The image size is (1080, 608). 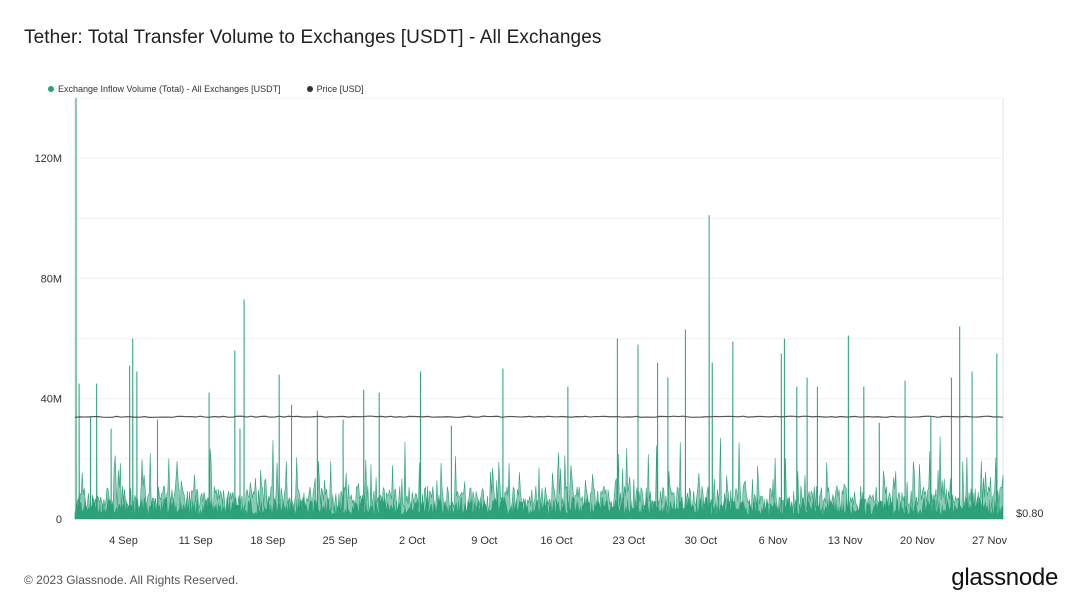 What do you see at coordinates (917, 541) in the screenshot?
I see `x-tick-label: 20 Nov` at bounding box center [917, 541].